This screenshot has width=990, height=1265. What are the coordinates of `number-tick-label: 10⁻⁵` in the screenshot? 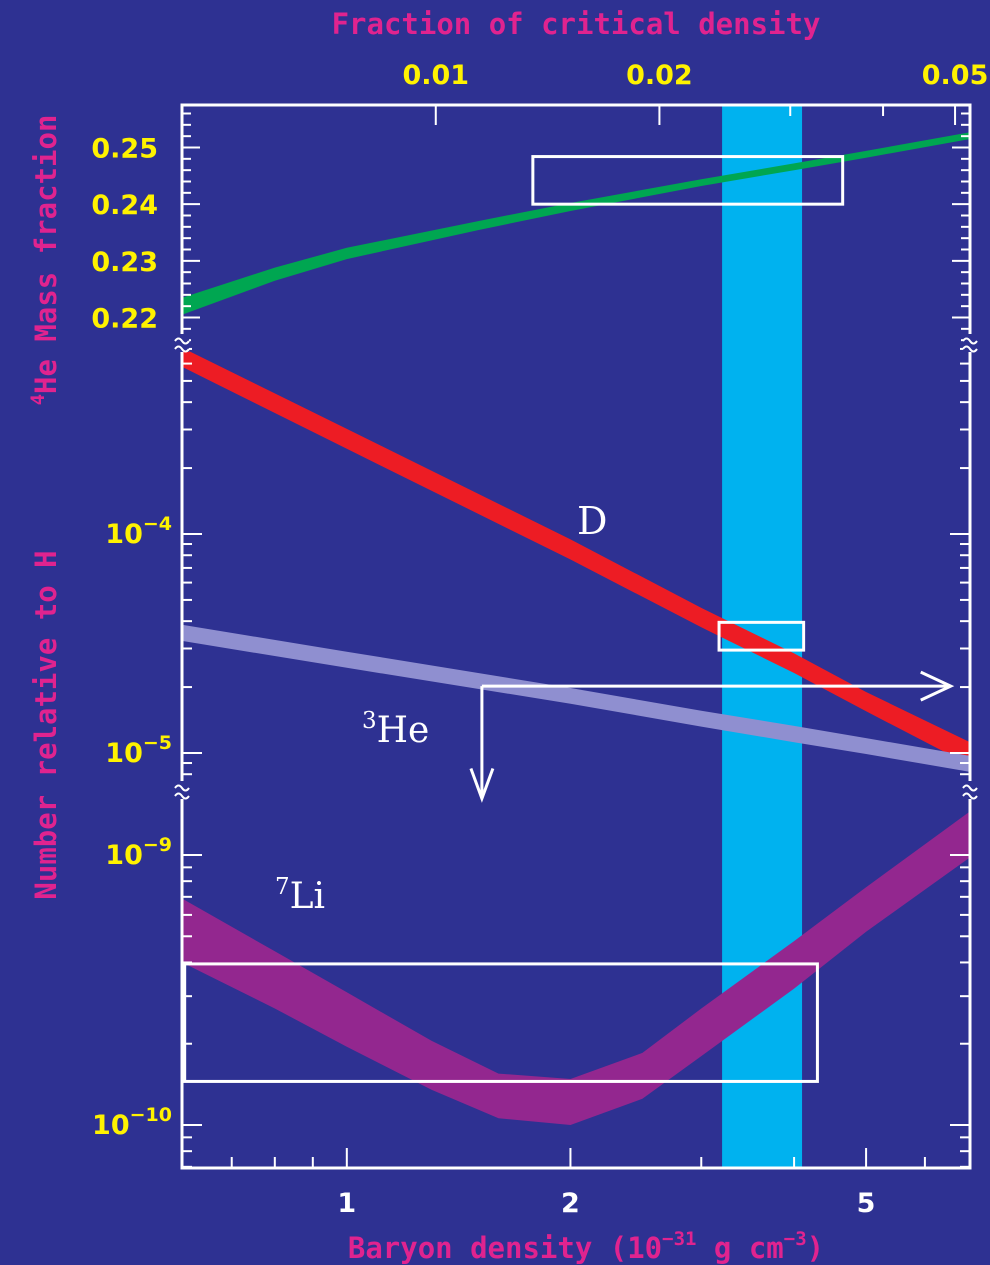 It's located at (138, 750).